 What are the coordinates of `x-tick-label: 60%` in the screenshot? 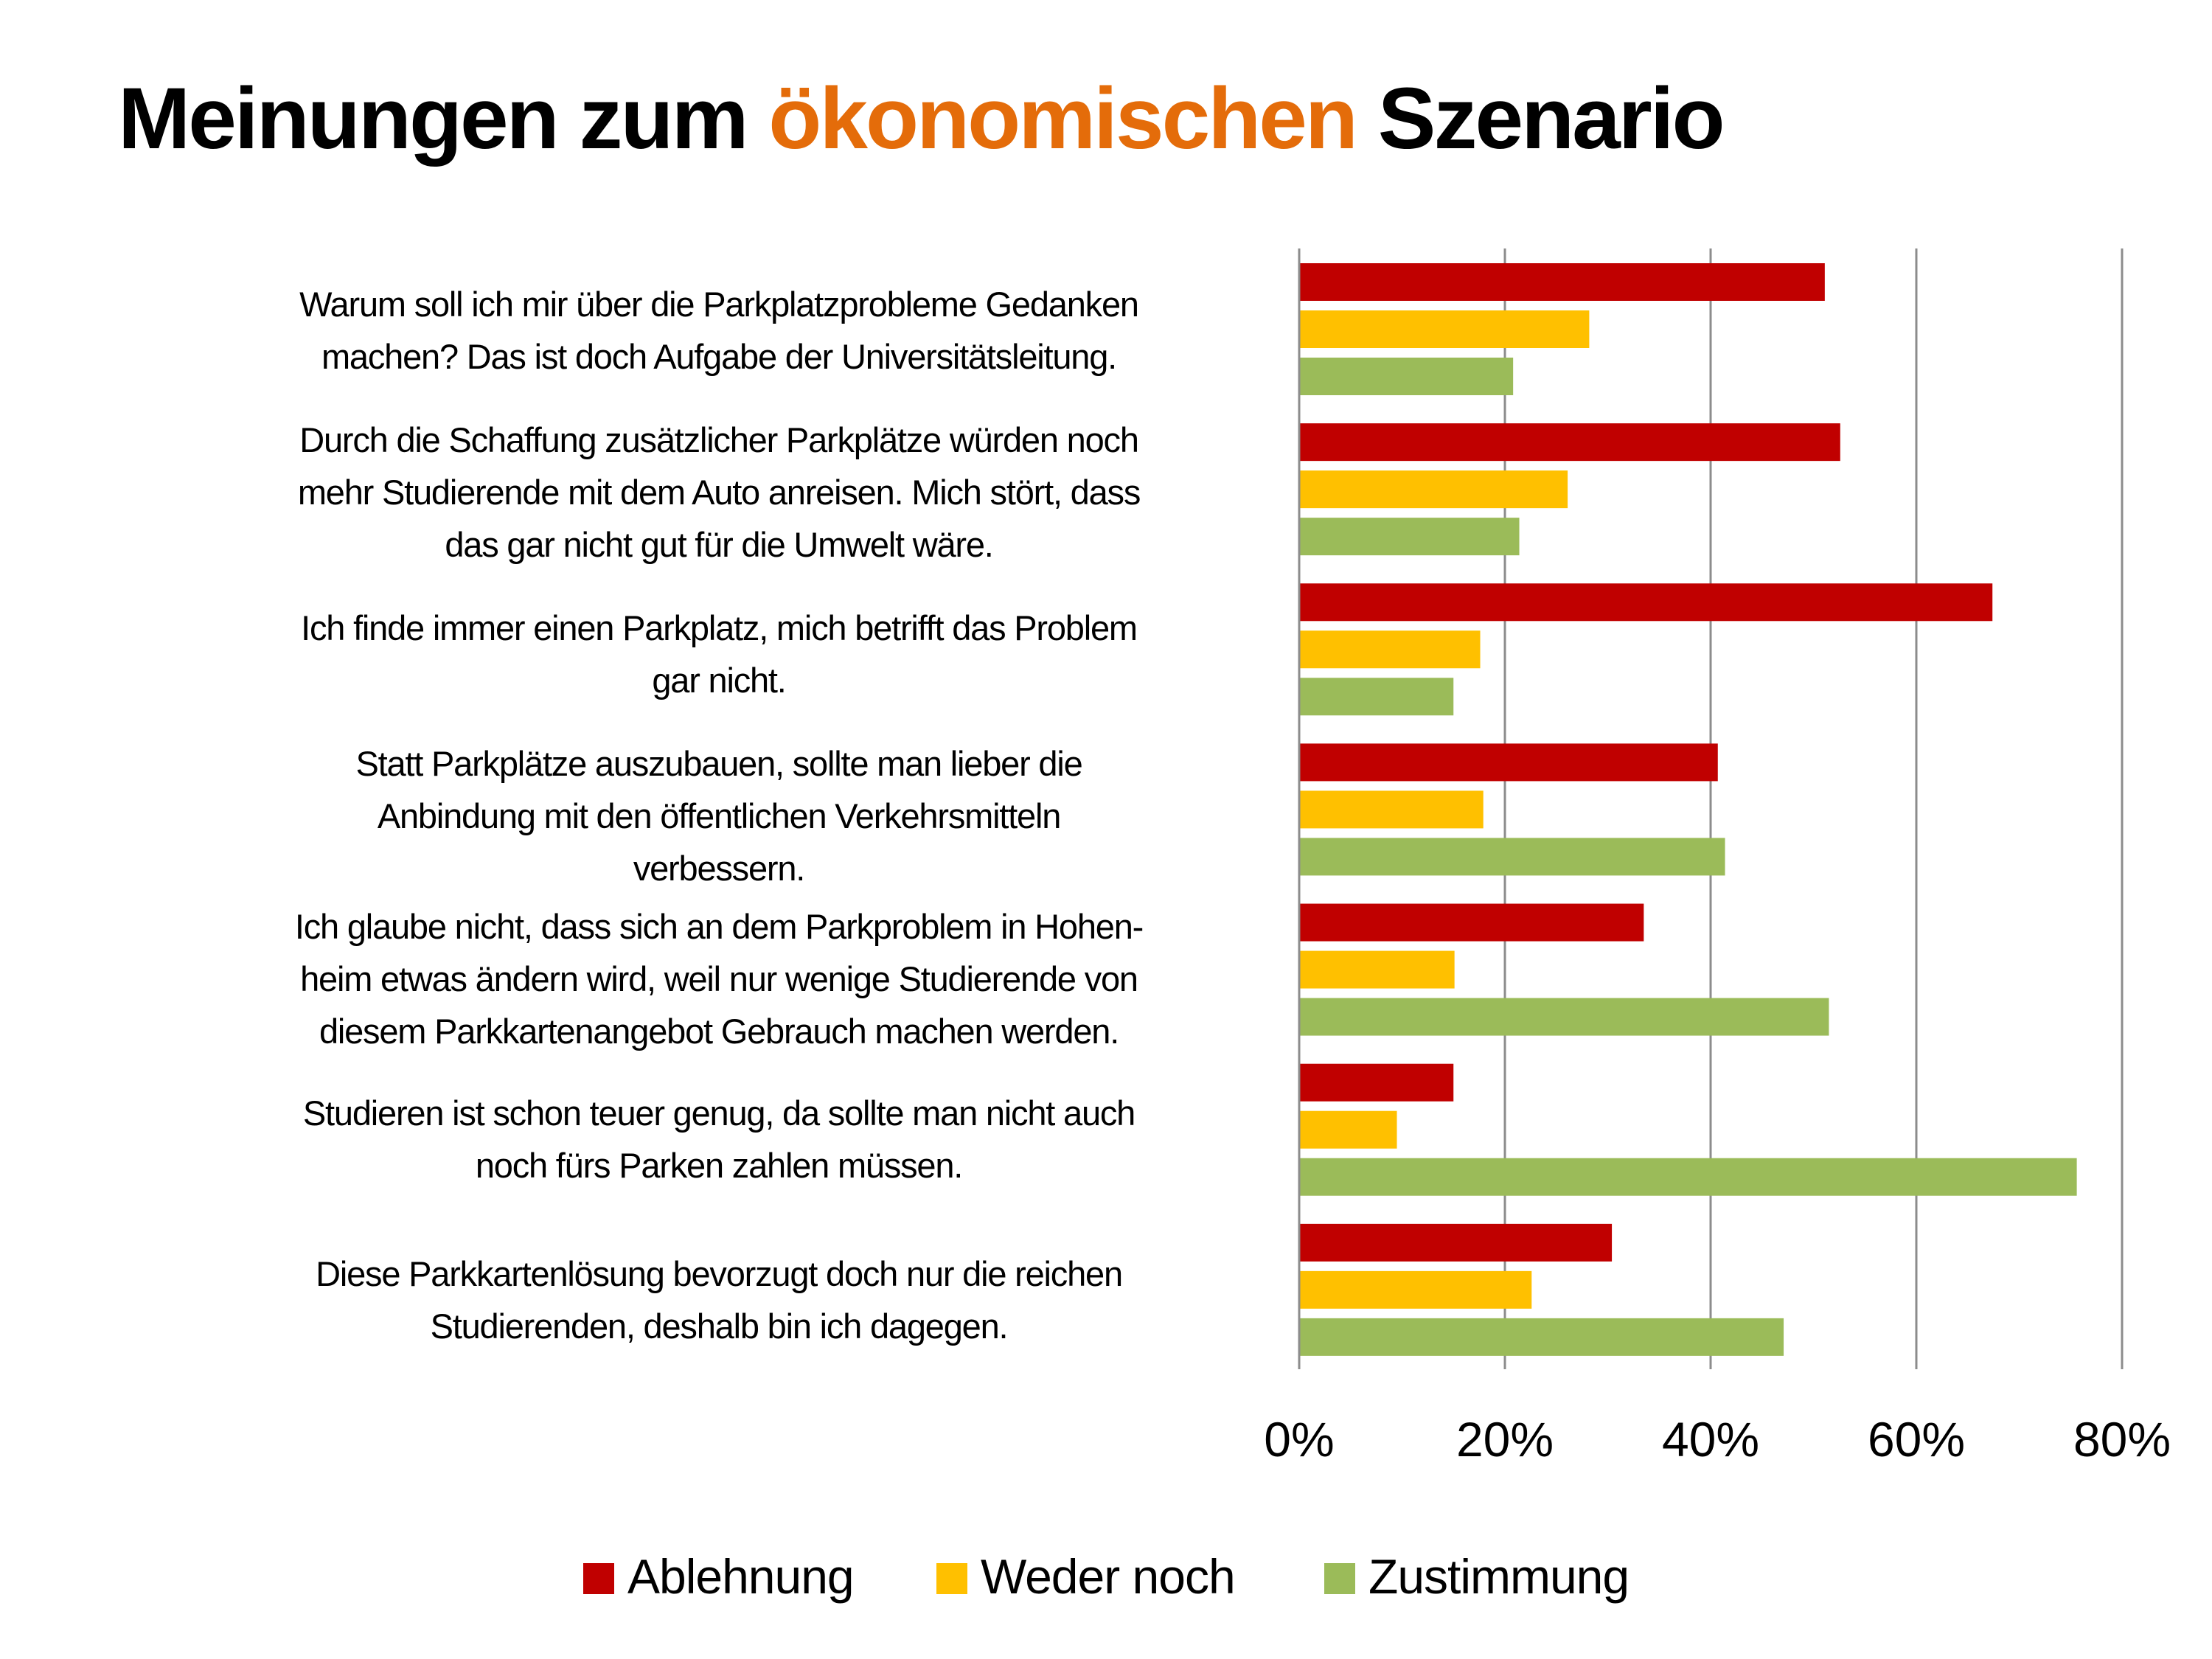 It's located at (1916, 1439).